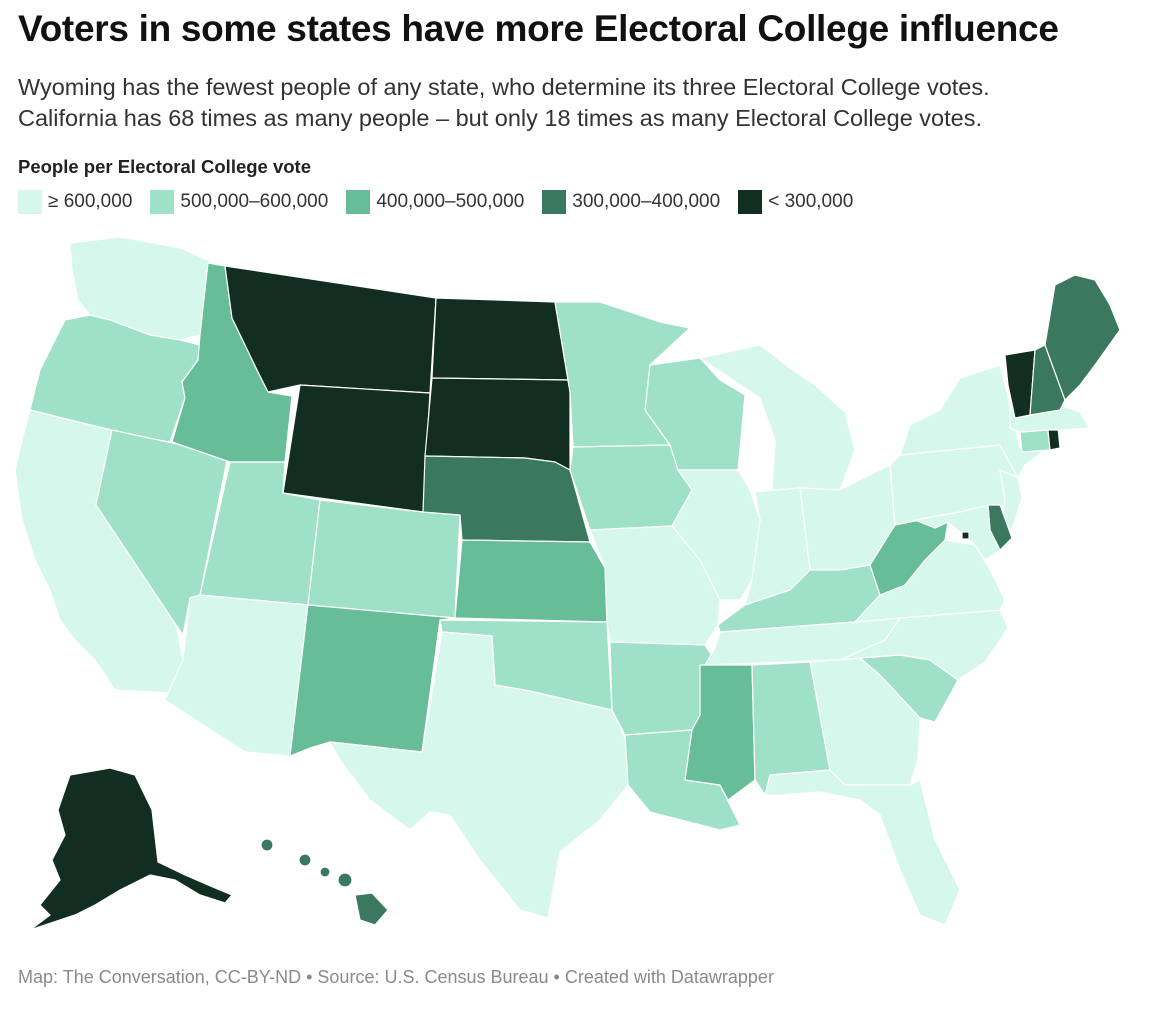 The width and height of the screenshot is (1162, 1018). I want to click on legend-item-under-300k: < 300,000, so click(795, 202).